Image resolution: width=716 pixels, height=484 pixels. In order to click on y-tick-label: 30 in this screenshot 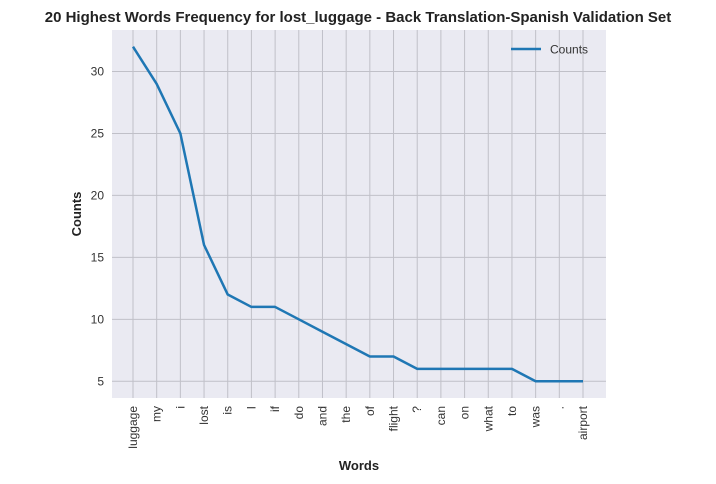, I will do `click(98, 72)`.